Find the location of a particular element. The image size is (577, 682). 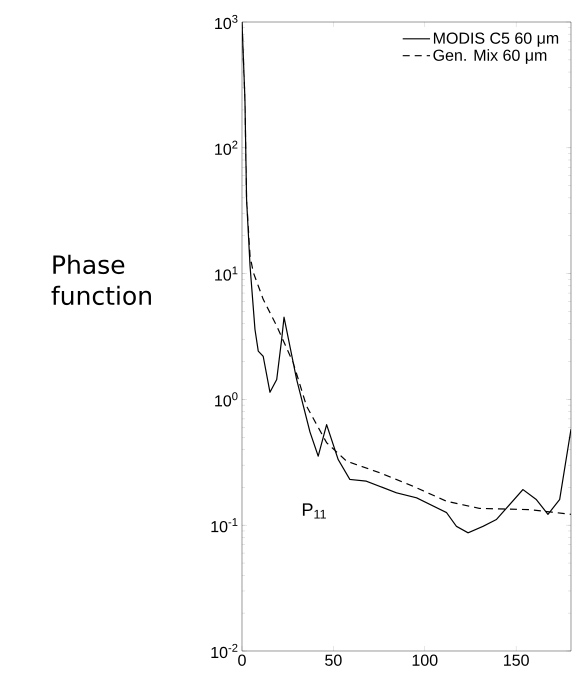

y-tick-label: 10$^{-2}$ is located at coordinates (224, 651).